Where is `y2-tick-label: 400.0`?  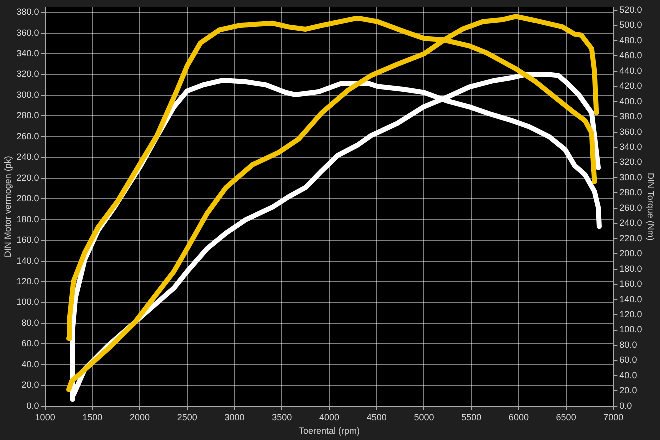
y2-tick-label: 400.0 is located at coordinates (631, 101).